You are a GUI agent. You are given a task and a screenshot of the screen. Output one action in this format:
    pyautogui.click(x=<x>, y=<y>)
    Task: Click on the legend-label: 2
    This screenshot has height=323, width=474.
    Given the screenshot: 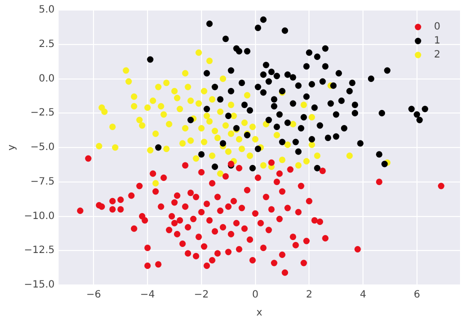 What is the action you would take?
    pyautogui.click(x=437, y=55)
    